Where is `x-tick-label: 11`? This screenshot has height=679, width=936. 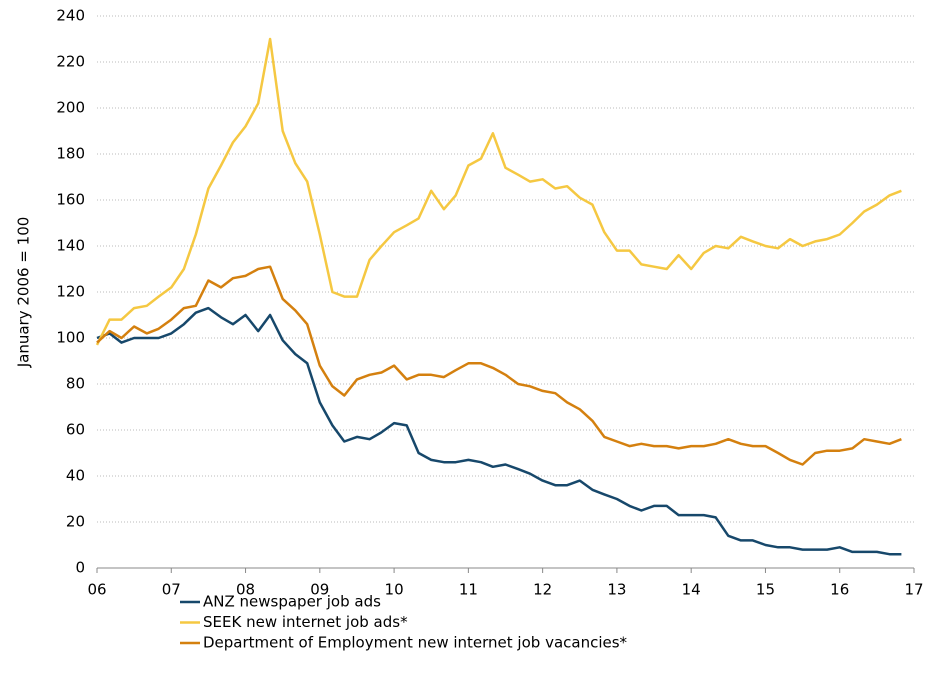
x-tick-label: 11 is located at coordinates (468, 590).